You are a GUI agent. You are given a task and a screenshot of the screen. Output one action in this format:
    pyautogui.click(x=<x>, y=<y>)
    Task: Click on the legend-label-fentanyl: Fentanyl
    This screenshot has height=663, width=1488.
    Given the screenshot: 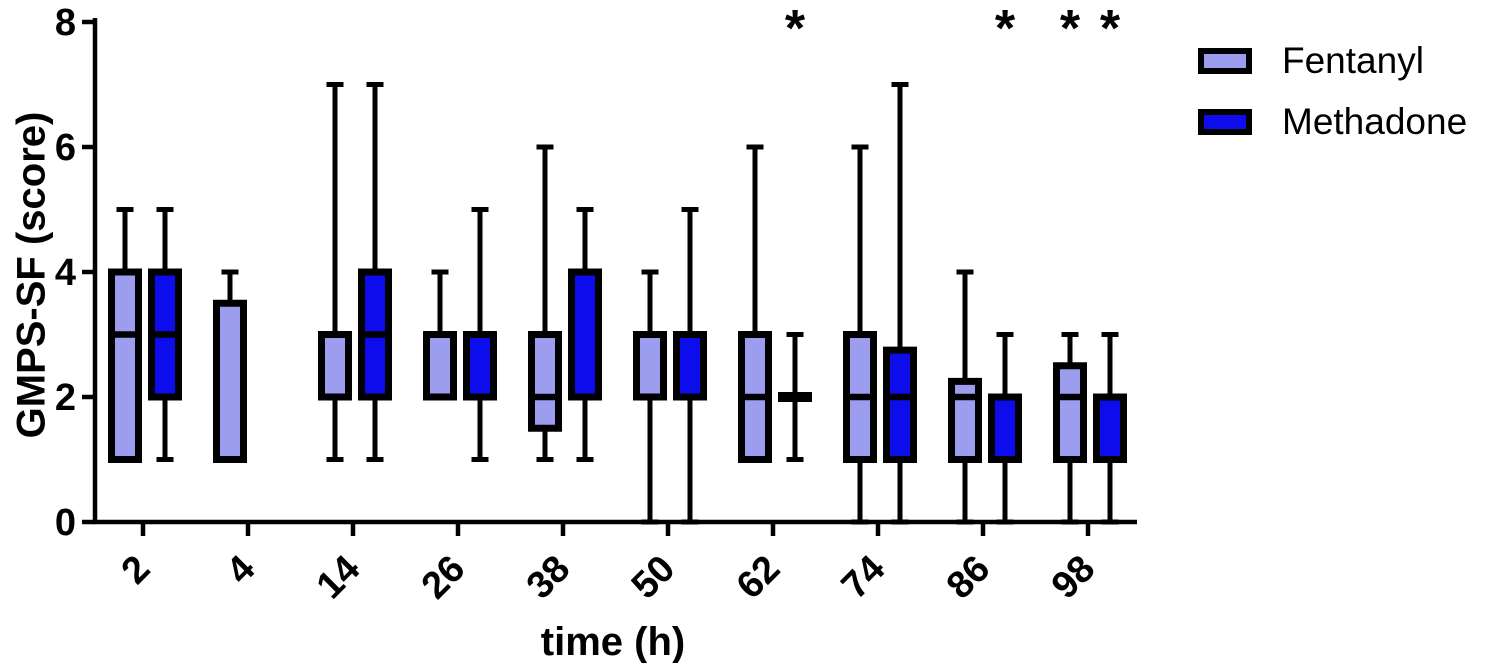 What is the action you would take?
    pyautogui.click(x=1353, y=60)
    